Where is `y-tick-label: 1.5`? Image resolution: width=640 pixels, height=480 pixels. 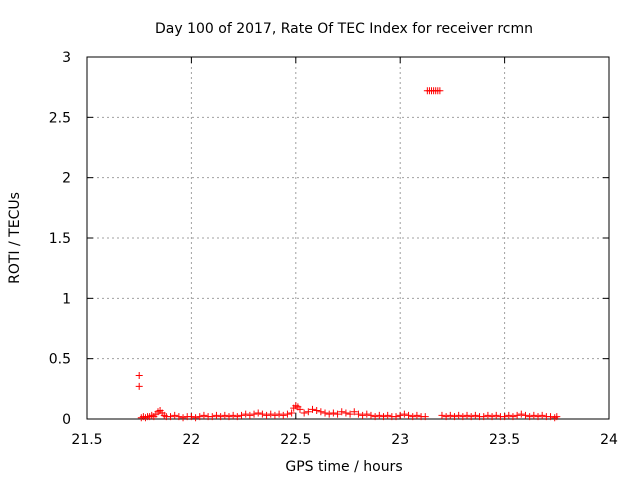
y-tick-label: 1.5 is located at coordinates (60, 239).